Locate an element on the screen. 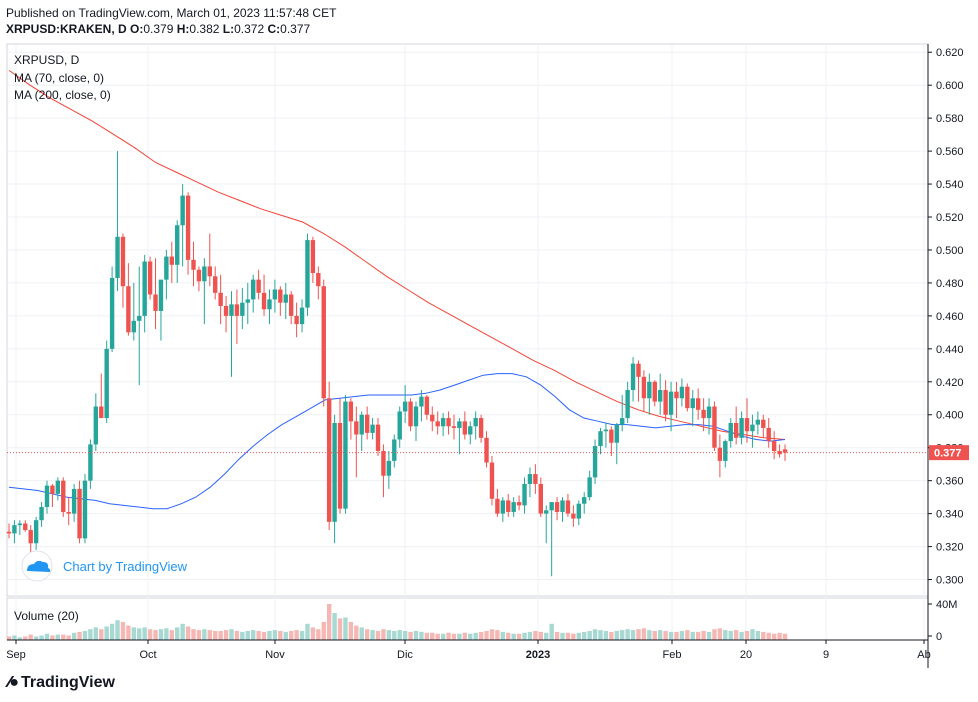  high-value: 0.382 is located at coordinates (204, 29).